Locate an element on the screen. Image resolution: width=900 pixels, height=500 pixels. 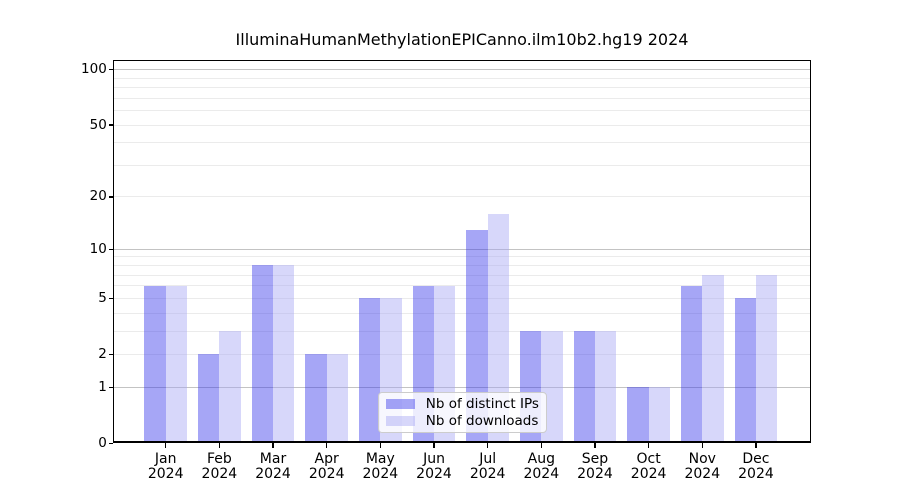
x-tick-label: Apr 2024 is located at coordinates (327, 466).